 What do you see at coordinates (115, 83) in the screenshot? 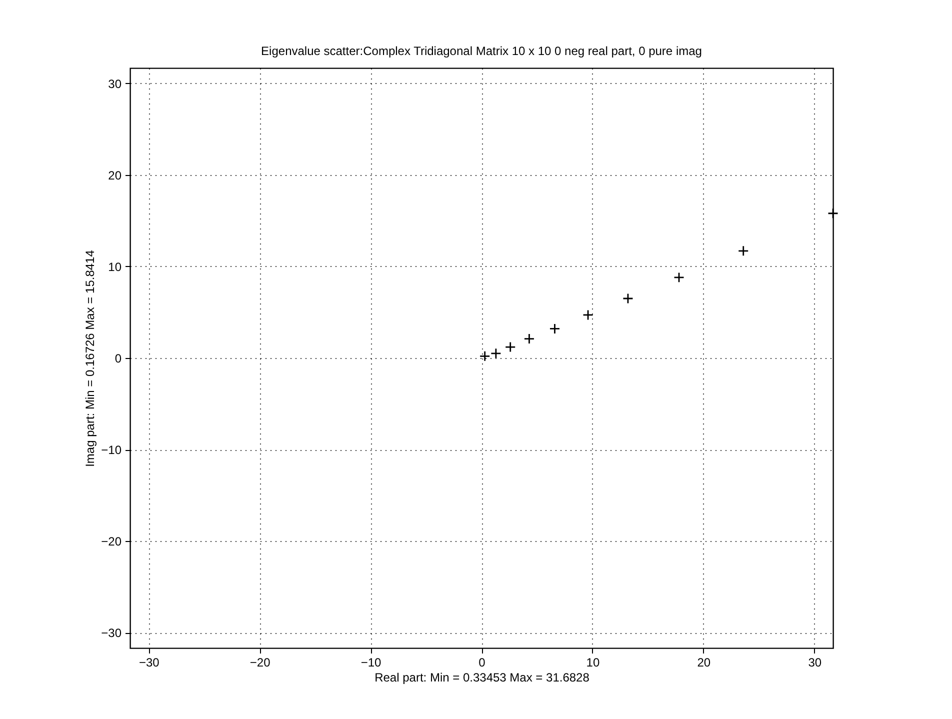
I see `y-tick-label: 30` at bounding box center [115, 83].